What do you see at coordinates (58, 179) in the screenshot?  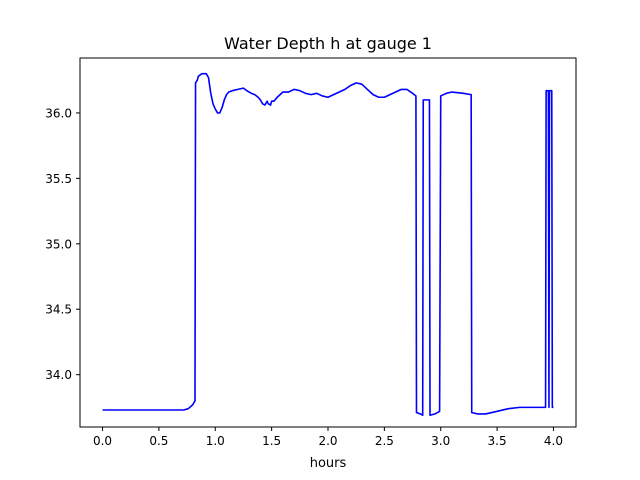 I see `y-tick-label: 35.5` at bounding box center [58, 179].